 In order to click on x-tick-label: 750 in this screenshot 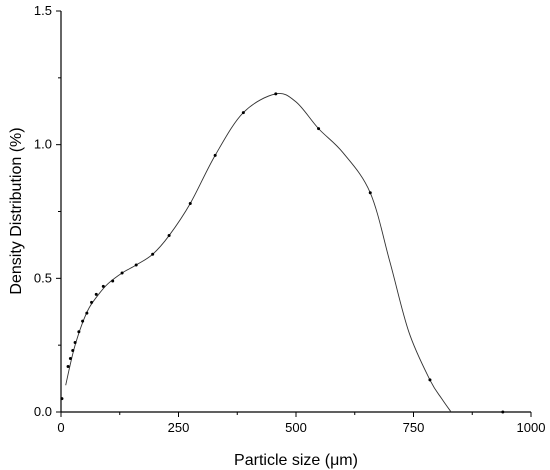, I will do `click(414, 427)`.